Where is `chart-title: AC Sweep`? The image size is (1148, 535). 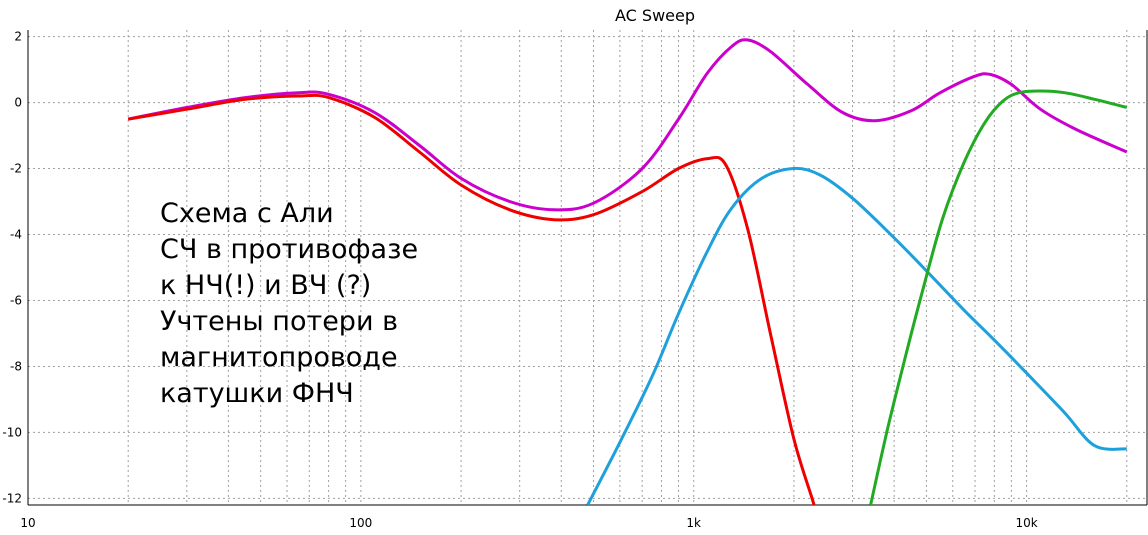 chart-title: AC Sweep is located at coordinates (655, 15).